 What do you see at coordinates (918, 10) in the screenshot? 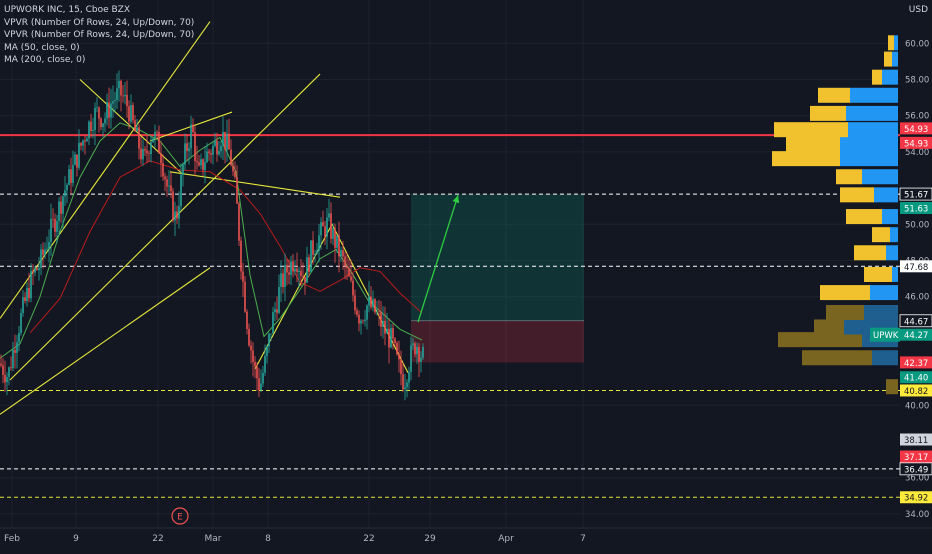
I see `currency-label: USD` at bounding box center [918, 10].